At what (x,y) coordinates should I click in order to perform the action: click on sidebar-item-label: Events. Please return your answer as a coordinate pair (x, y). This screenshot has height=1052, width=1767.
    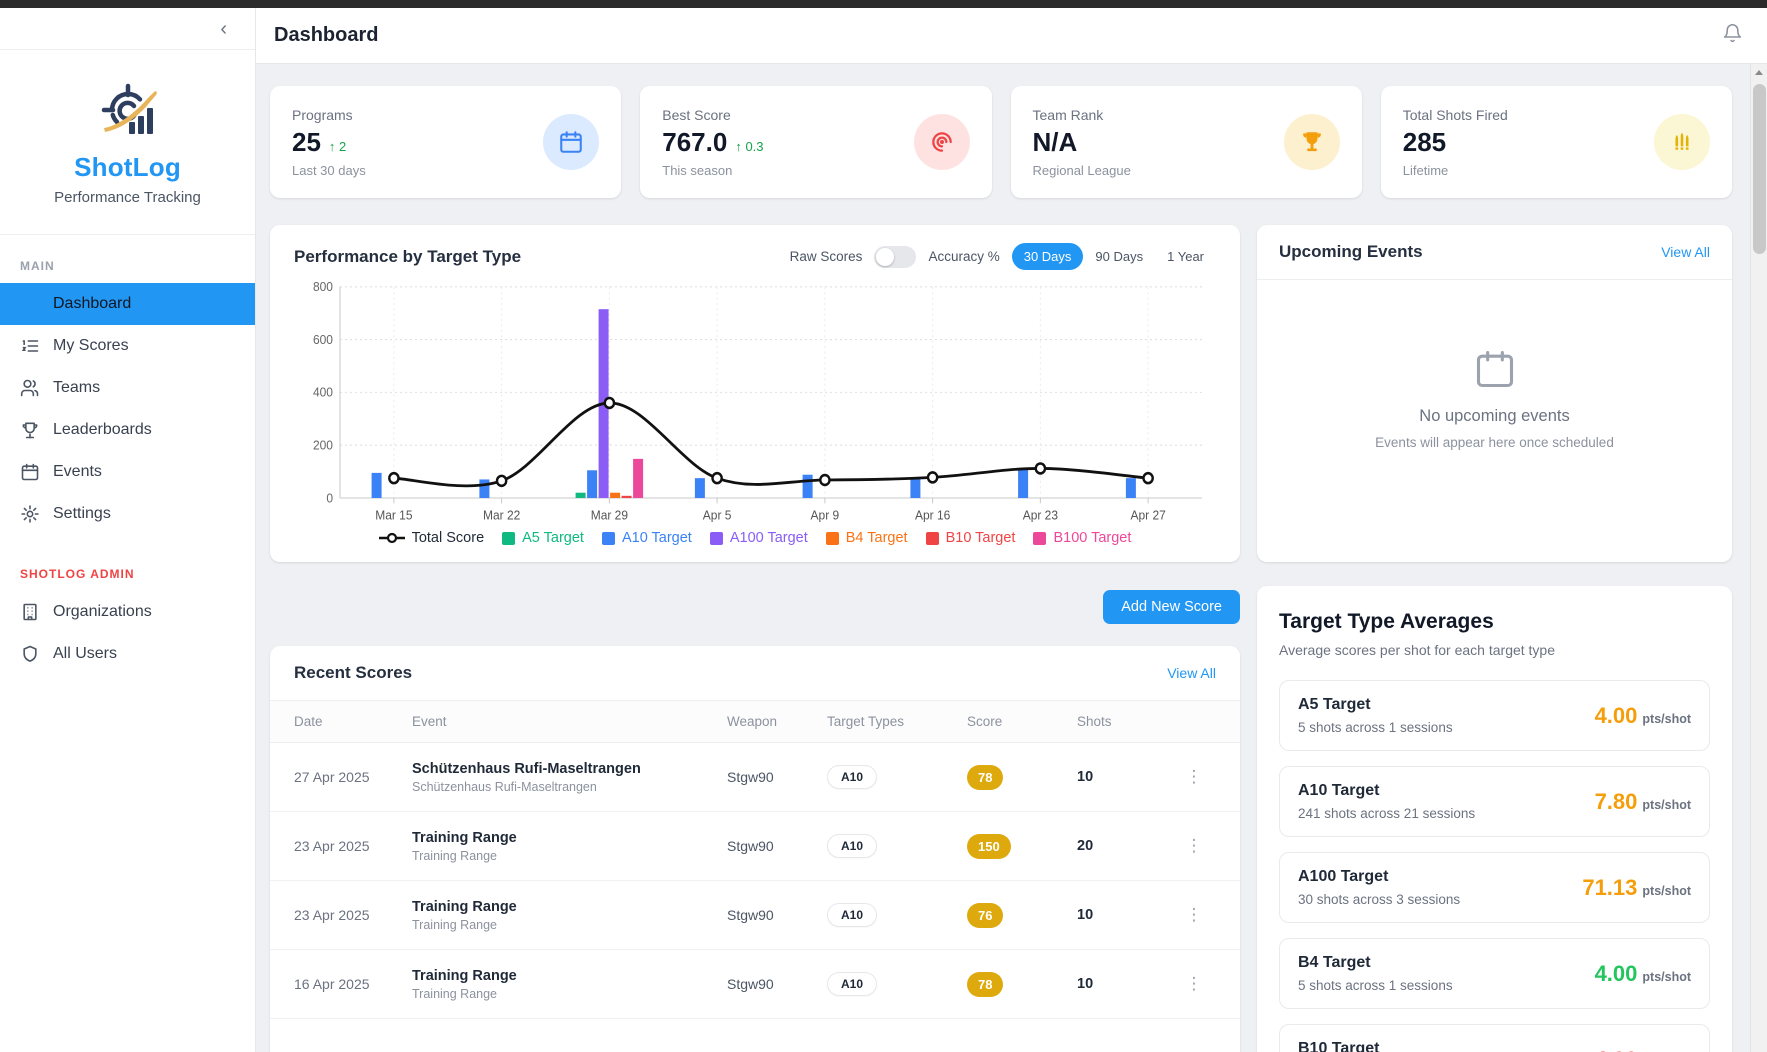
    Looking at the image, I should click on (77, 471).